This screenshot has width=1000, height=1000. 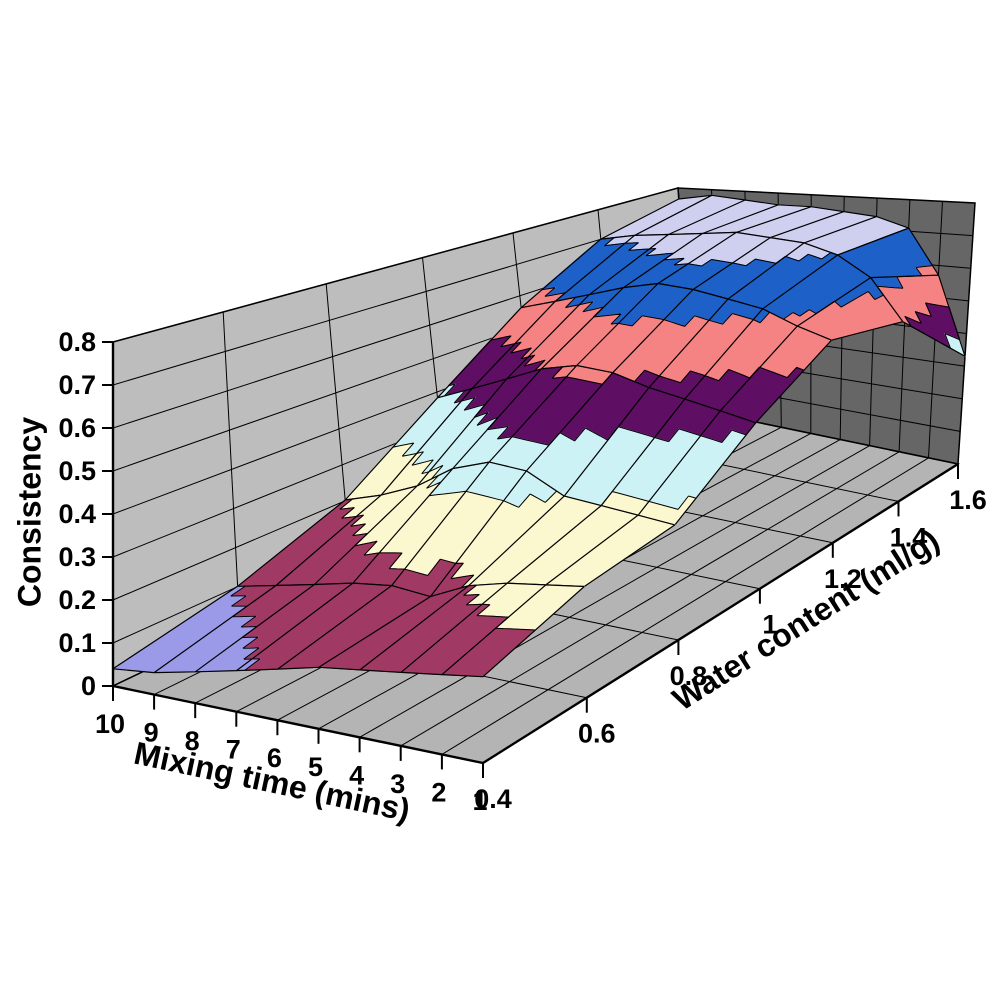 I want to click on z-tick-label: 0.3, so click(x=77, y=557).